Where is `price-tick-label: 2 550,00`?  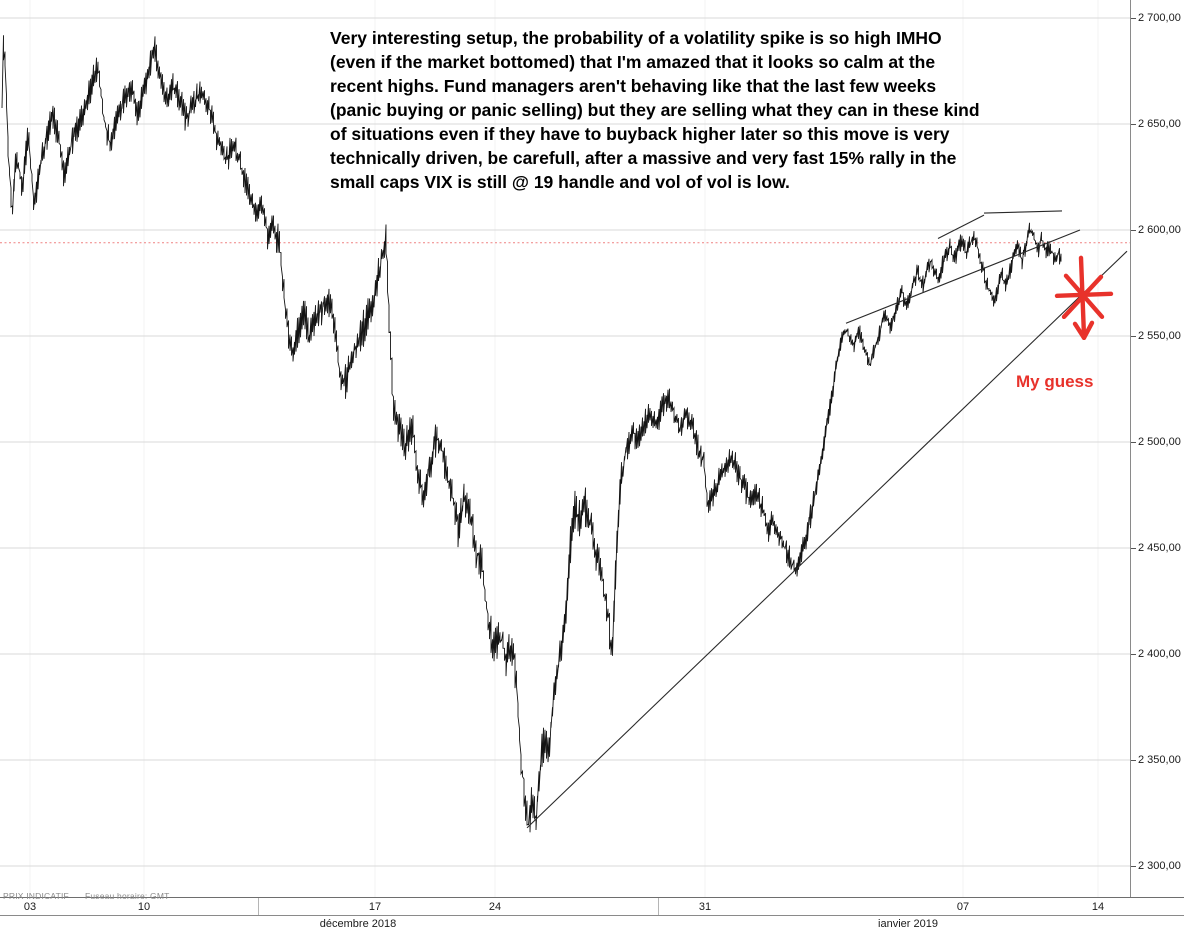 price-tick-label: 2 550,00 is located at coordinates (1159, 335).